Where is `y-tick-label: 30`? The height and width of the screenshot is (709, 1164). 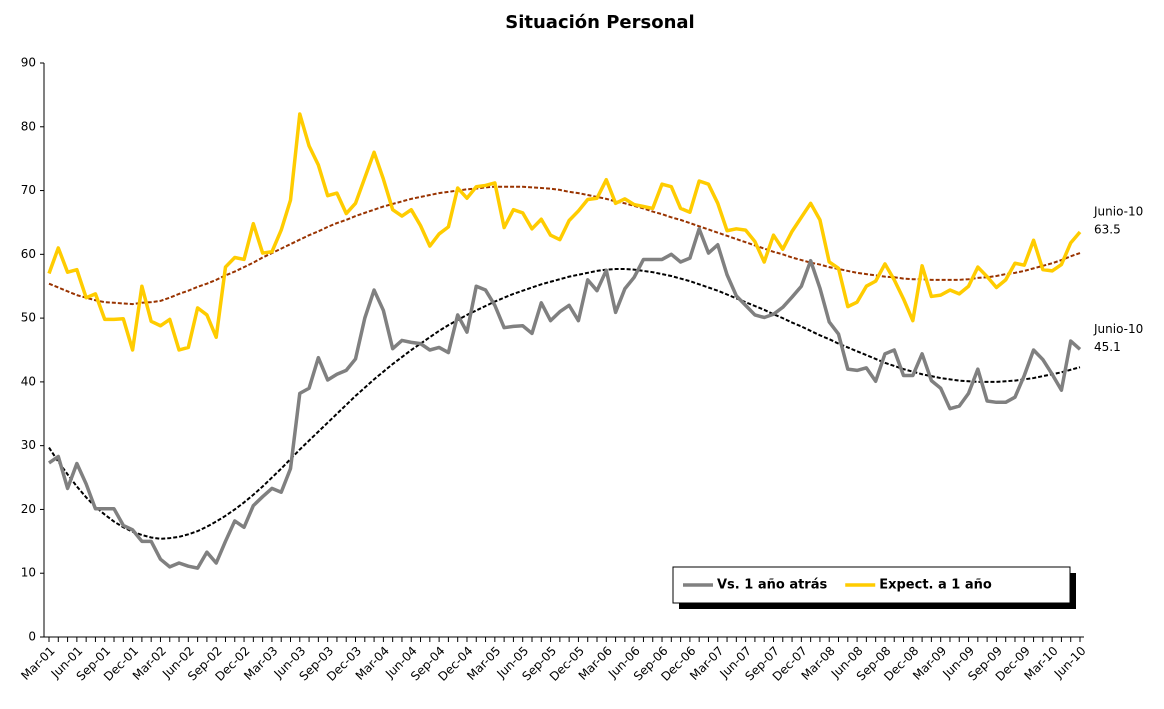 y-tick-label: 30 is located at coordinates (28, 445).